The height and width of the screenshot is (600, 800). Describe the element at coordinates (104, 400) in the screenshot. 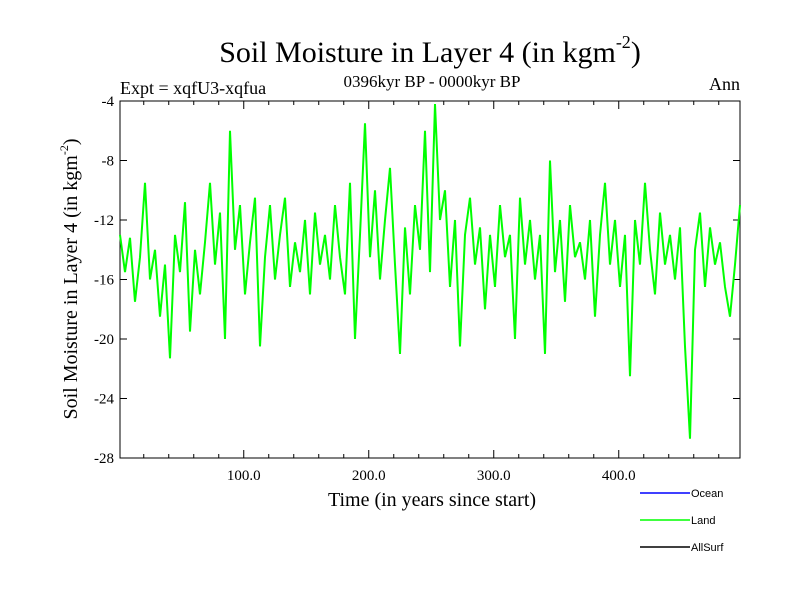

I see `y-tick-label: -24` at that location.